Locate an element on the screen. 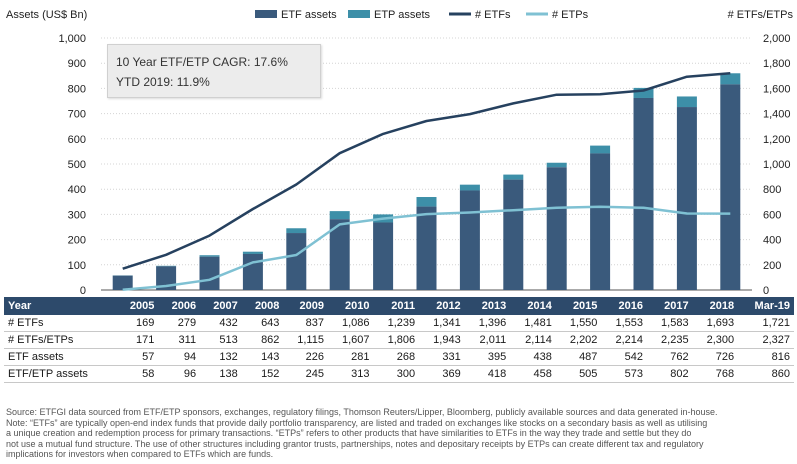  table-cell: 802 is located at coordinates (670, 374).